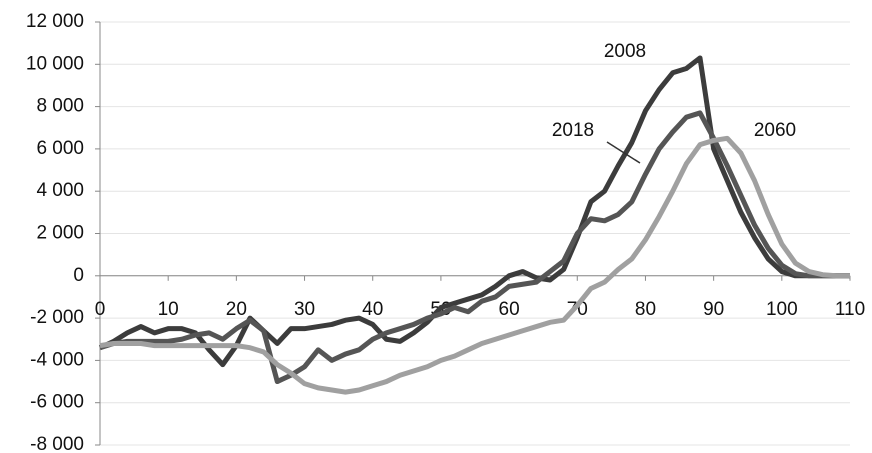 This screenshot has width=872, height=453. What do you see at coordinates (713, 309) in the screenshot?
I see `x-tick-label: 90` at bounding box center [713, 309].